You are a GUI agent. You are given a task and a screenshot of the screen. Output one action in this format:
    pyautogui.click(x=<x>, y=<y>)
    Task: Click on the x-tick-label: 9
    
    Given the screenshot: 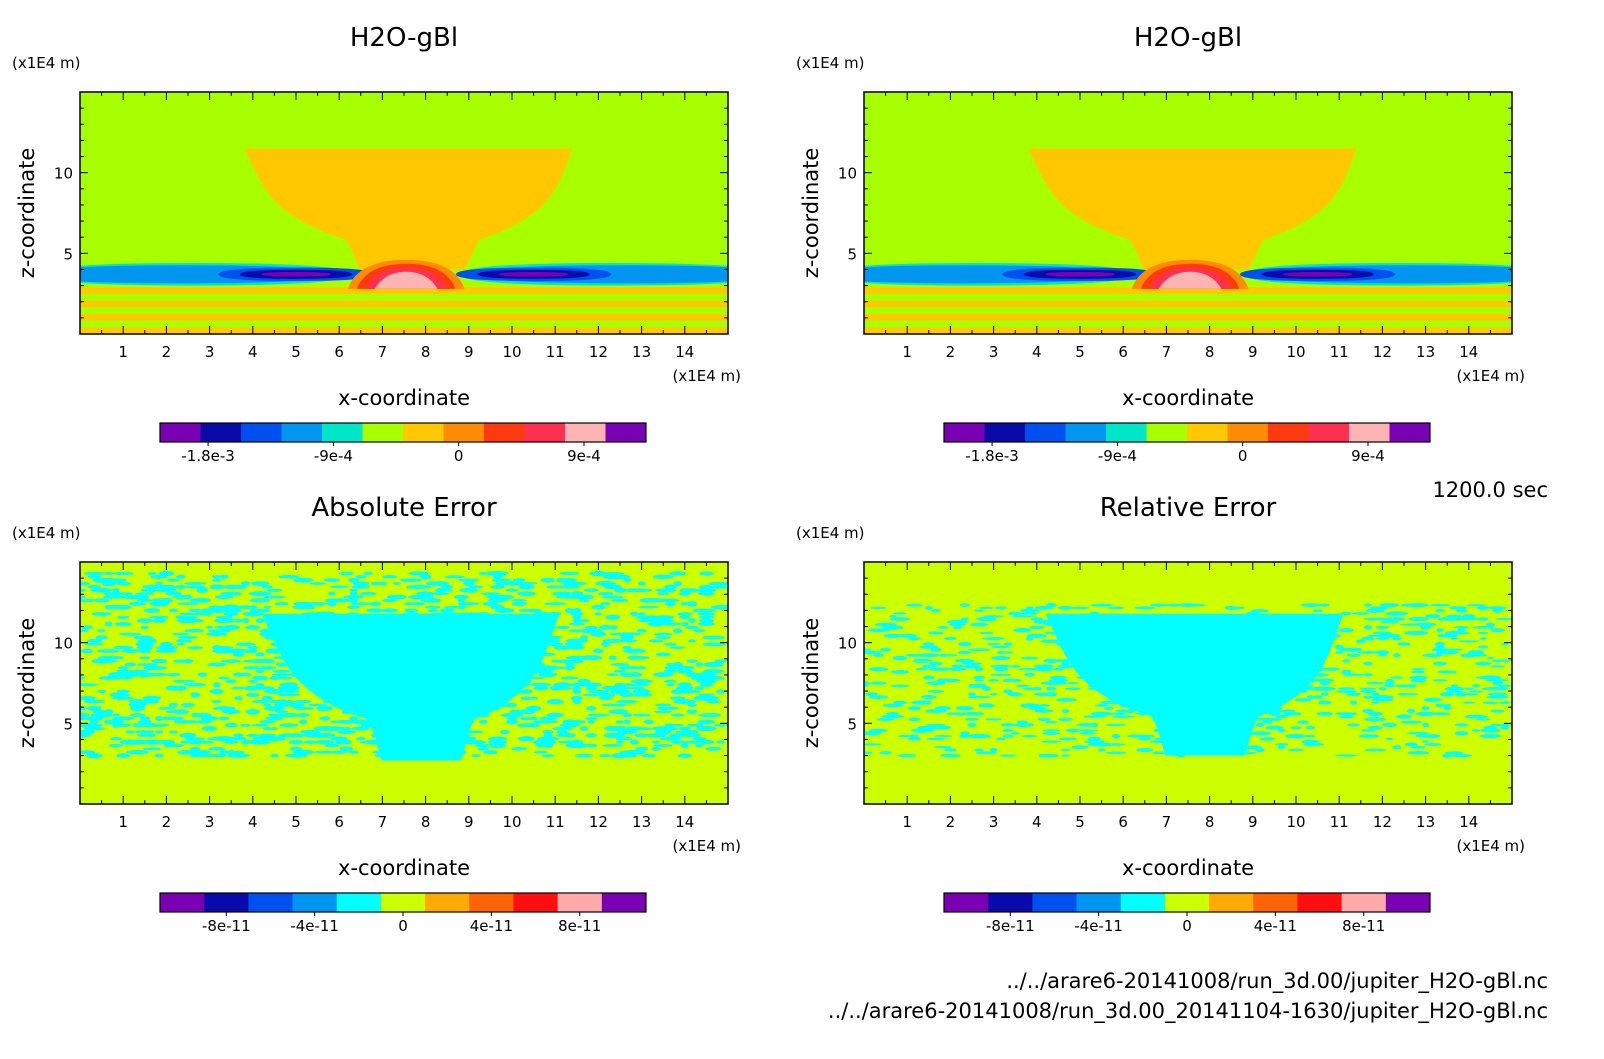 What is the action you would take?
    pyautogui.click(x=469, y=352)
    